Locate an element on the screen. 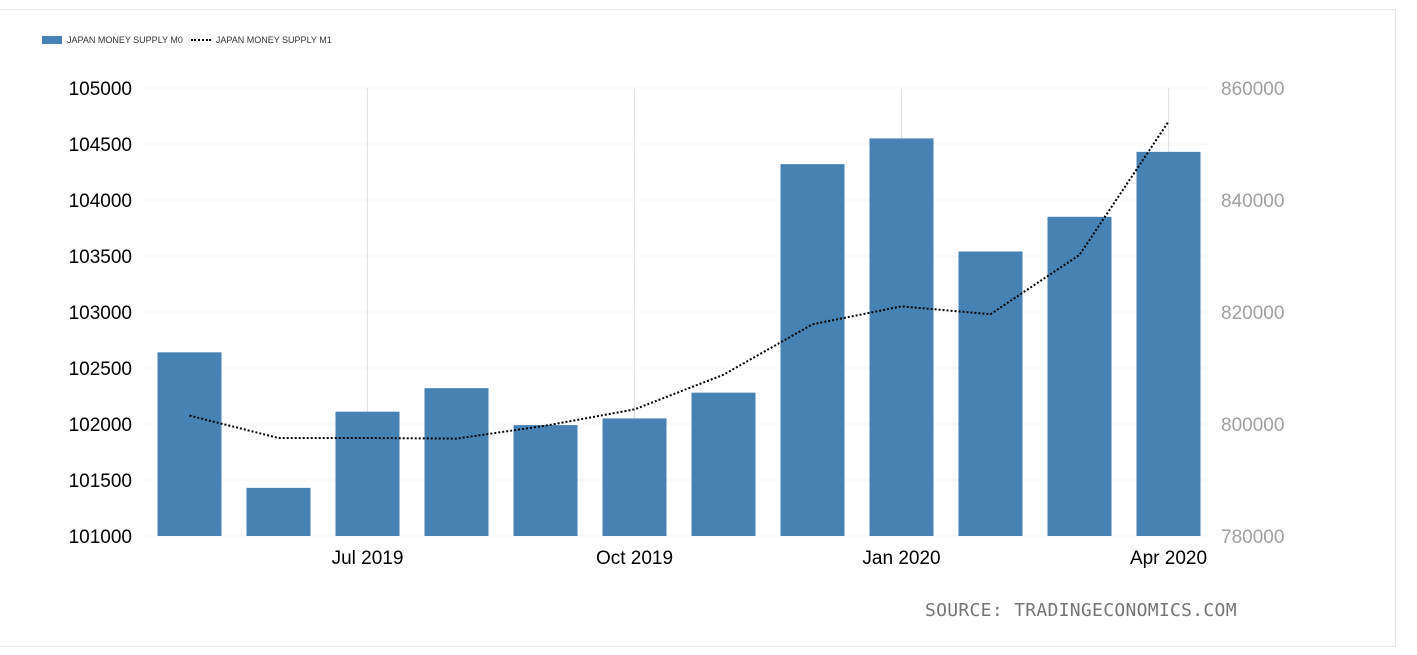  x-tick-label: Oct 2019 is located at coordinates (634, 558).